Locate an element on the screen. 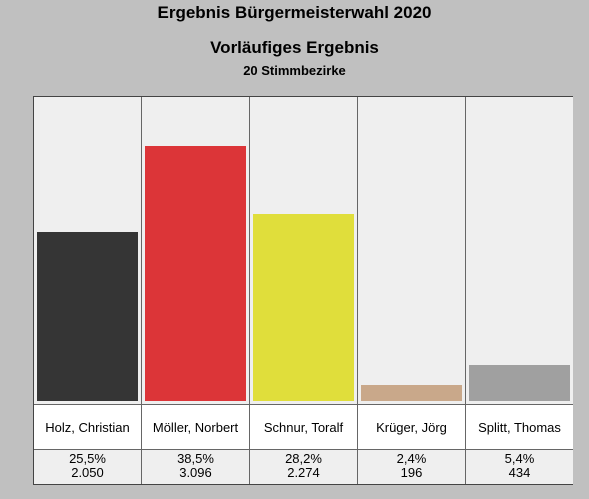 The height and width of the screenshot is (499, 589). result-values: 2,4% 196 is located at coordinates (411, 467).